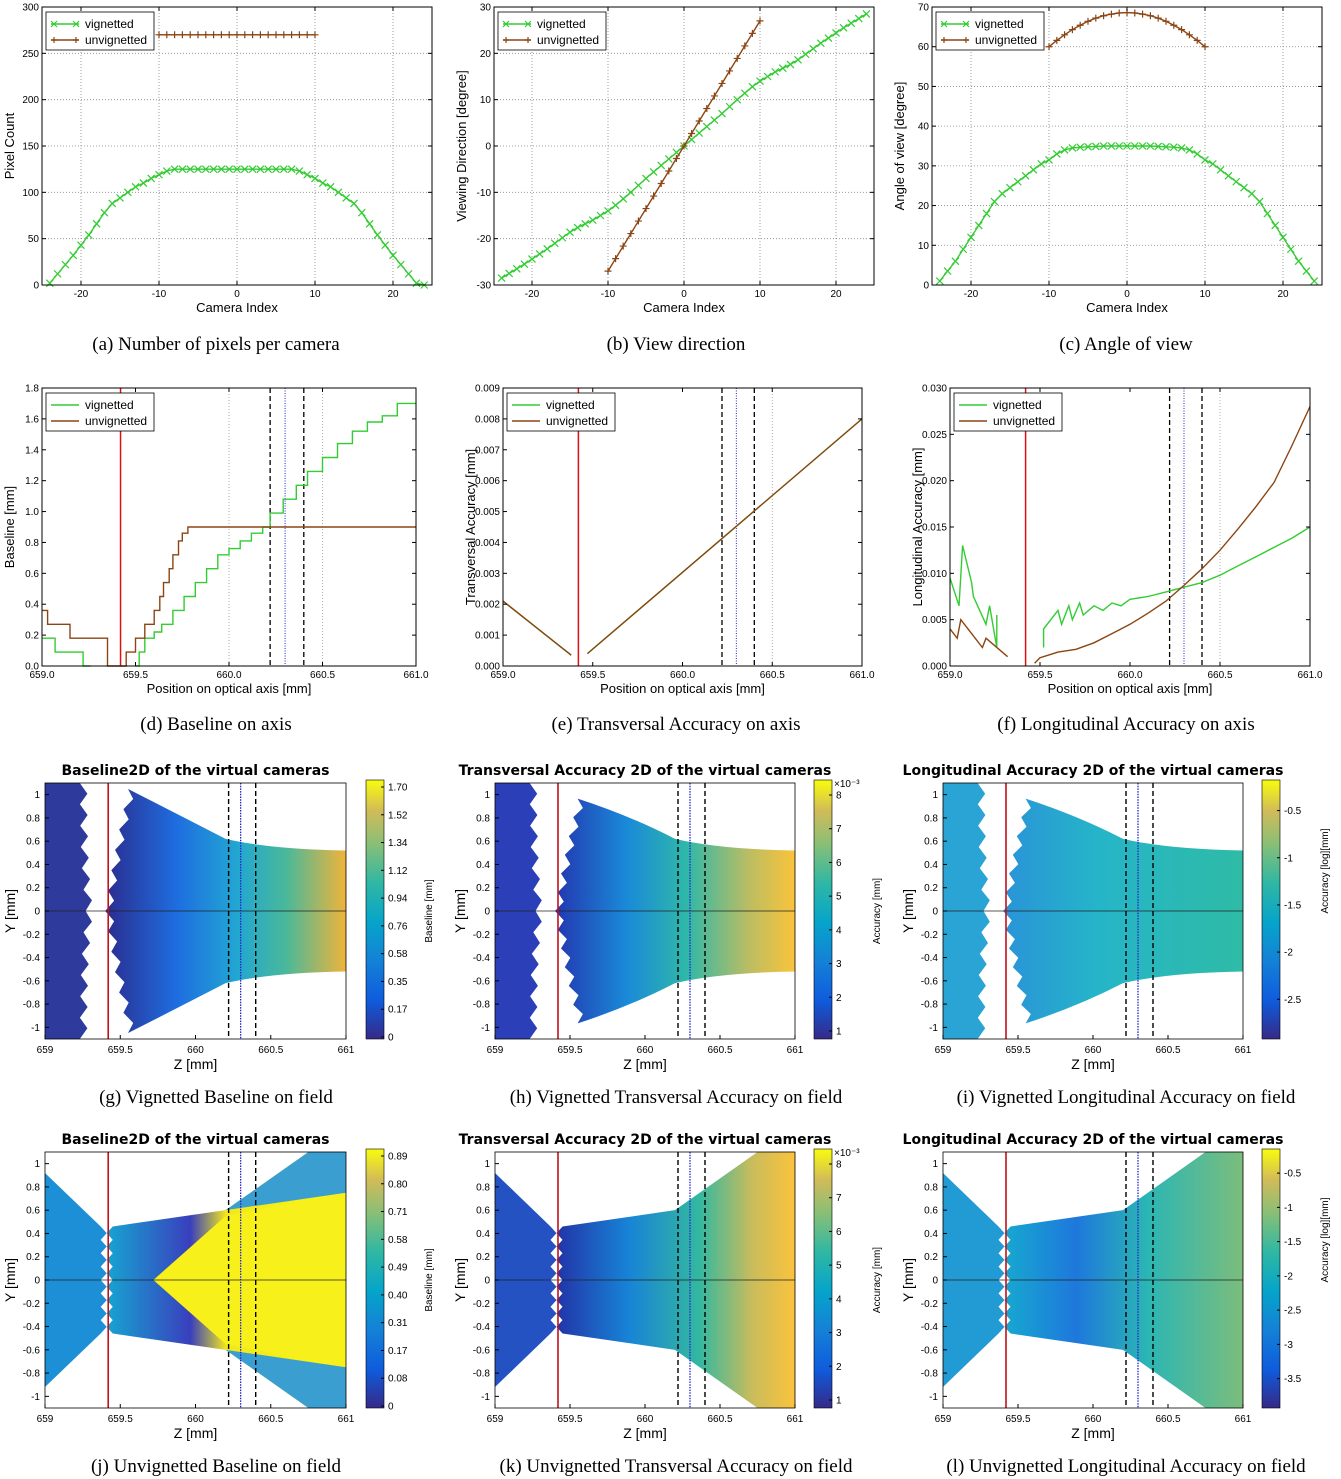 This screenshot has height=1479, width=1341. I want to click on y-tick-label: 1.2, so click(32, 481).